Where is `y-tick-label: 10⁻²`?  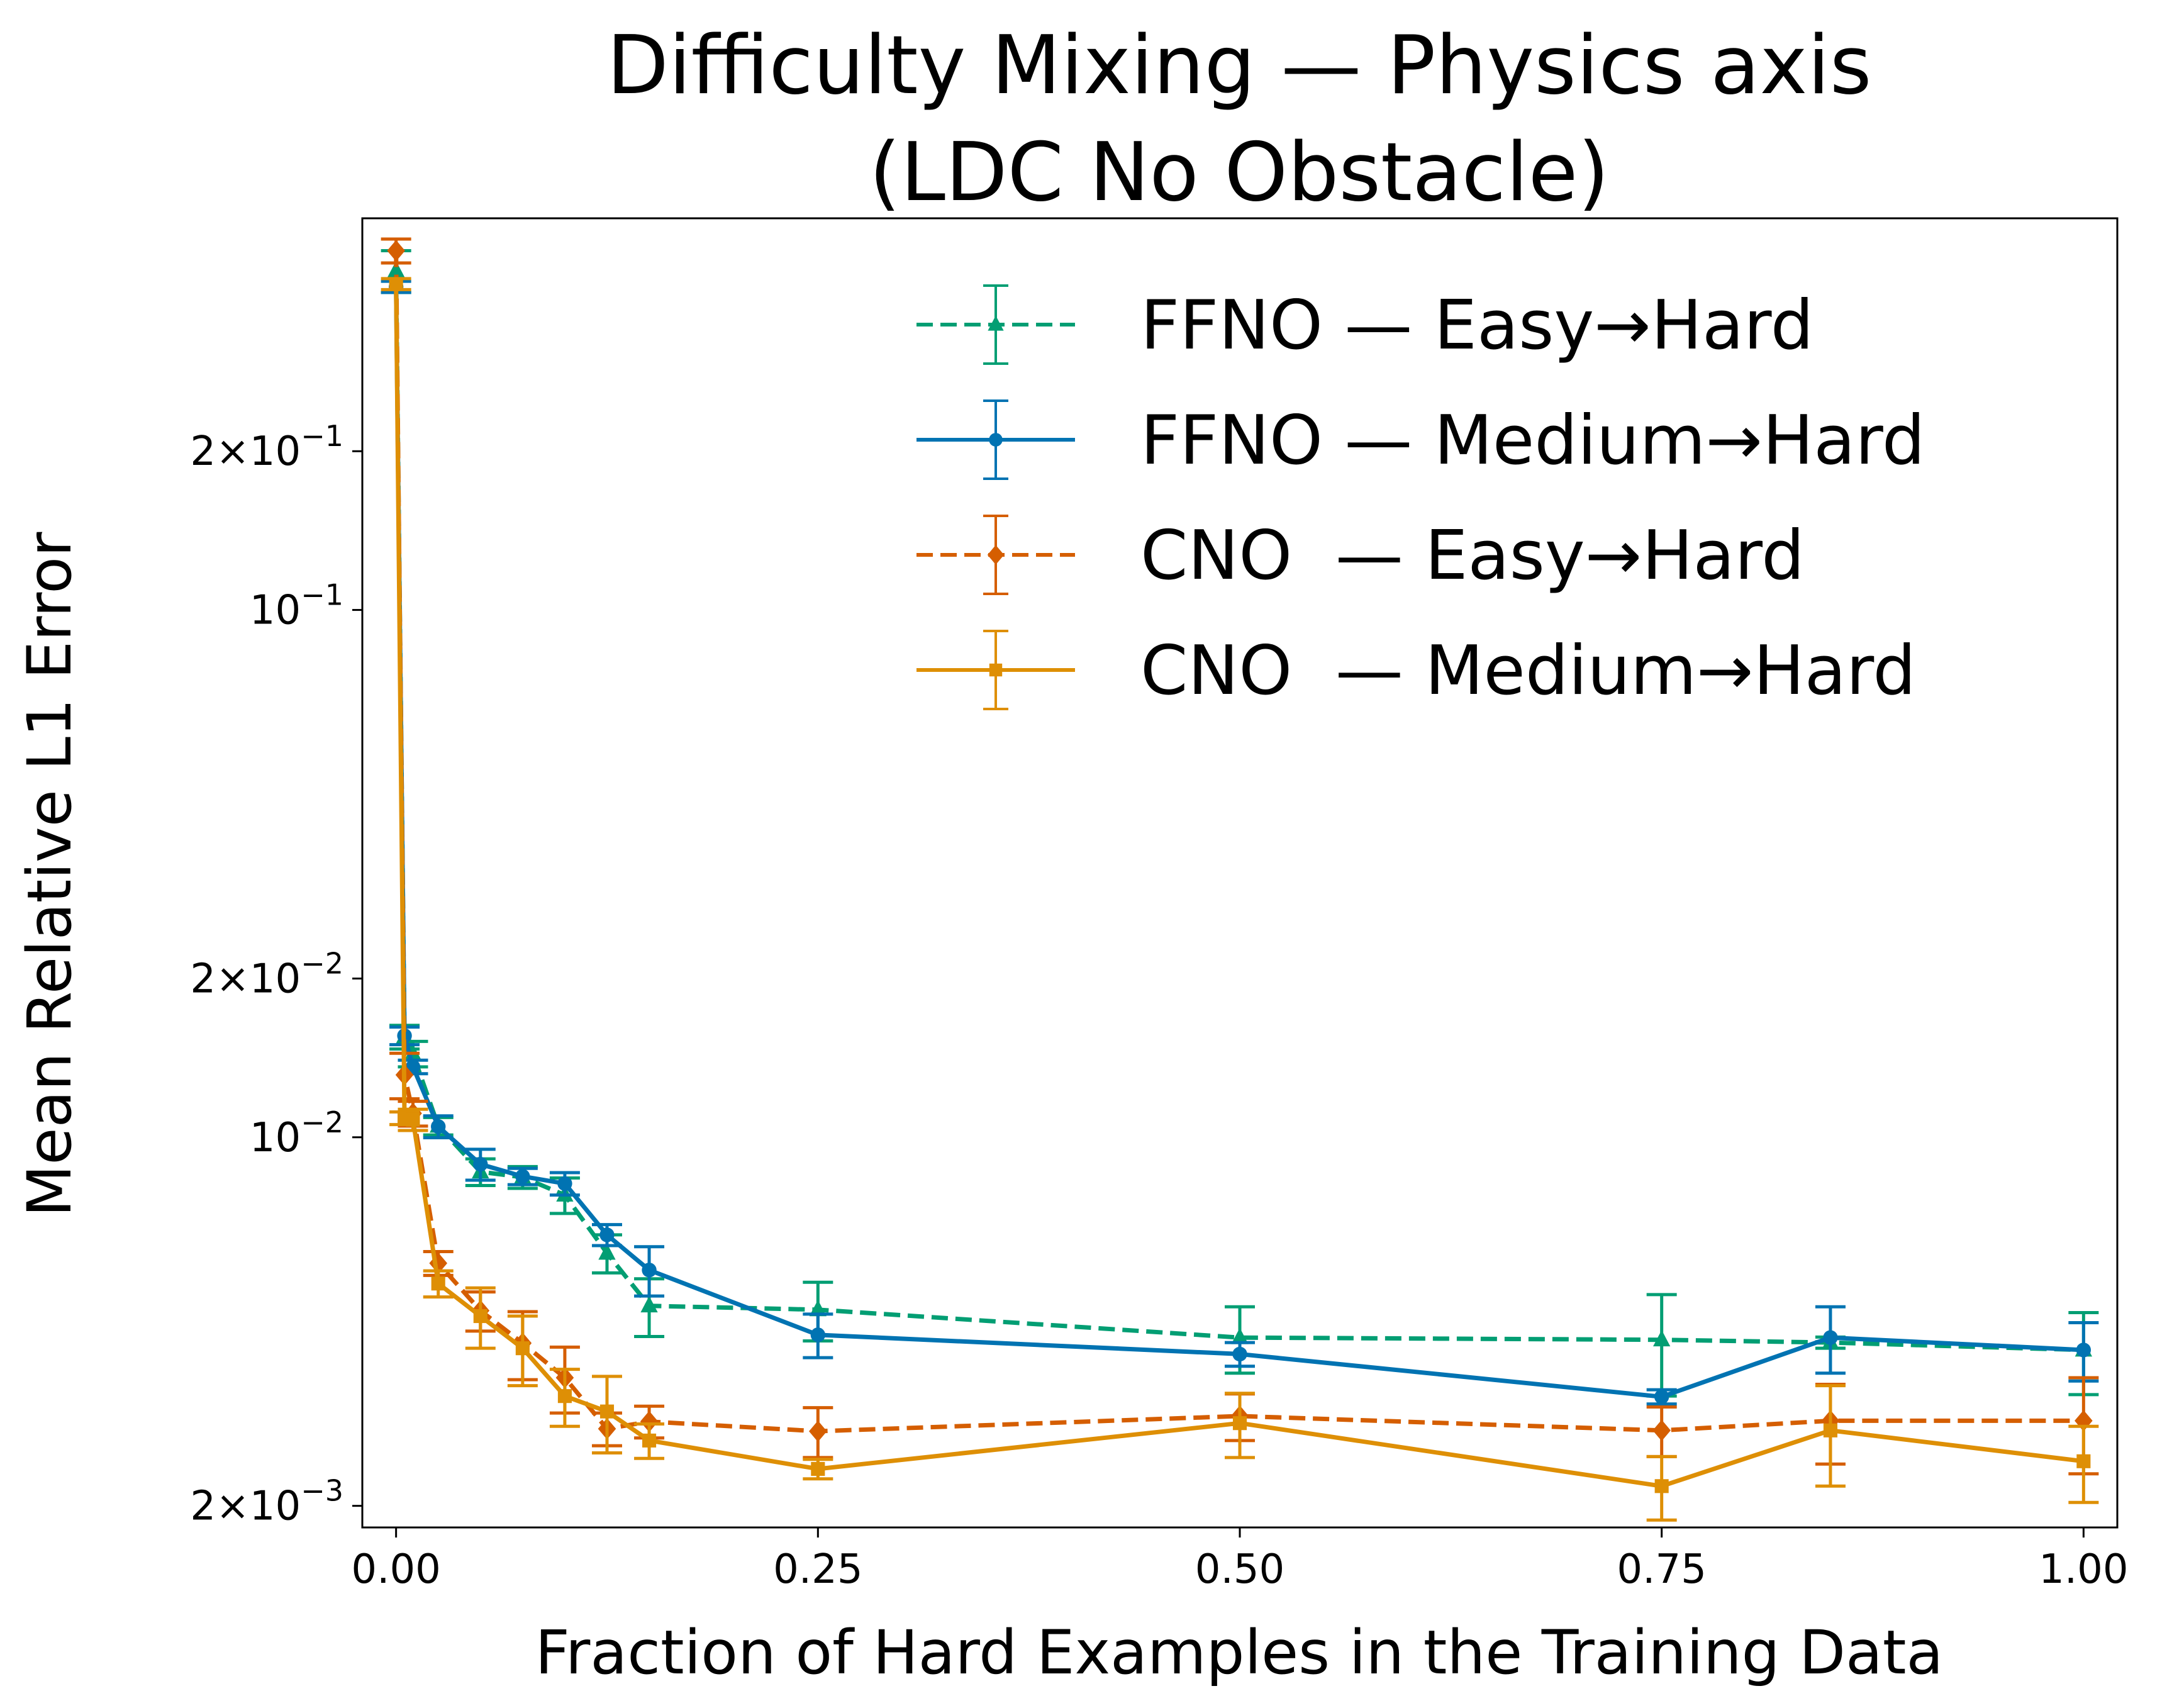
y-tick-label: 10⁻² is located at coordinates (296, 1133).